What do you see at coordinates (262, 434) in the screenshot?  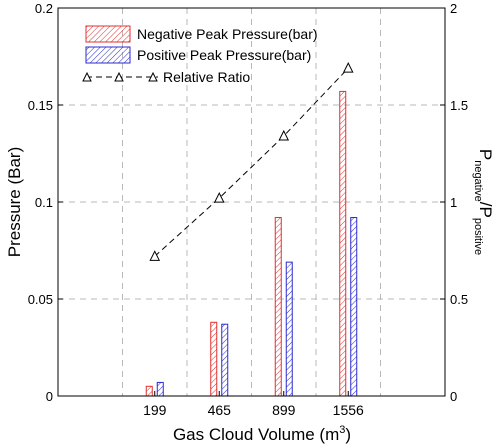 I see `x-axis-label: Gas Cloud Volume (m3)` at bounding box center [262, 434].